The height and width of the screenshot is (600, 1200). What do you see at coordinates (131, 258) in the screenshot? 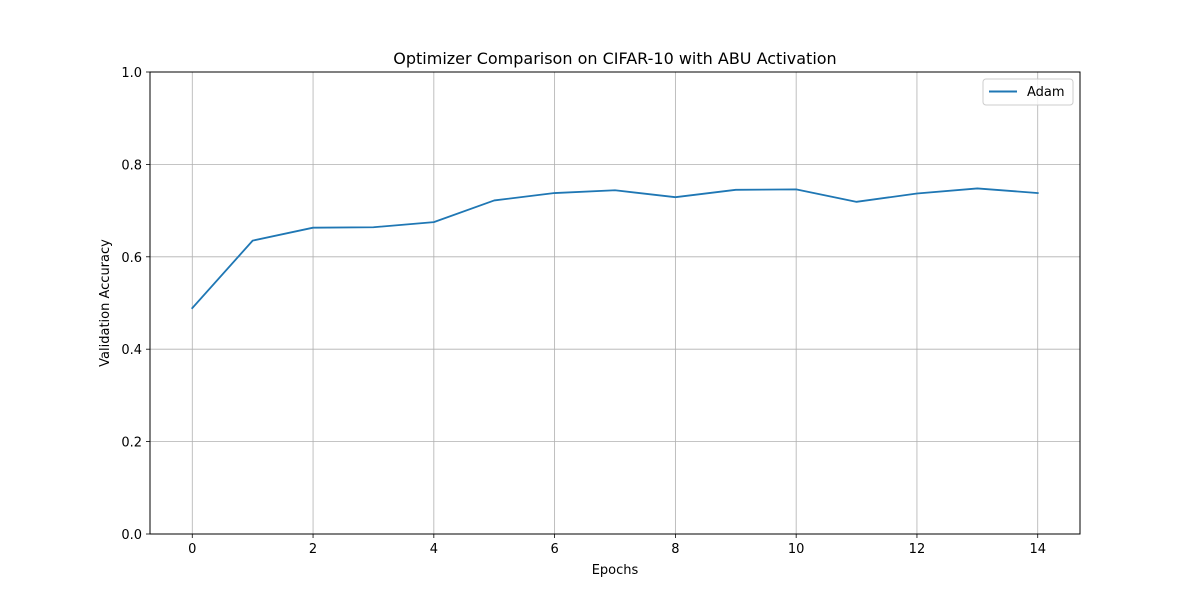
I see `y-tick-label: 0.6` at bounding box center [131, 258].